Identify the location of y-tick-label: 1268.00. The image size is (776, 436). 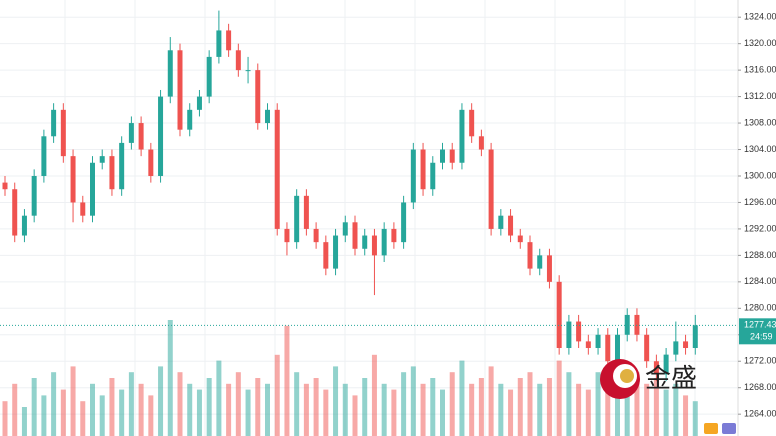
(760, 387).